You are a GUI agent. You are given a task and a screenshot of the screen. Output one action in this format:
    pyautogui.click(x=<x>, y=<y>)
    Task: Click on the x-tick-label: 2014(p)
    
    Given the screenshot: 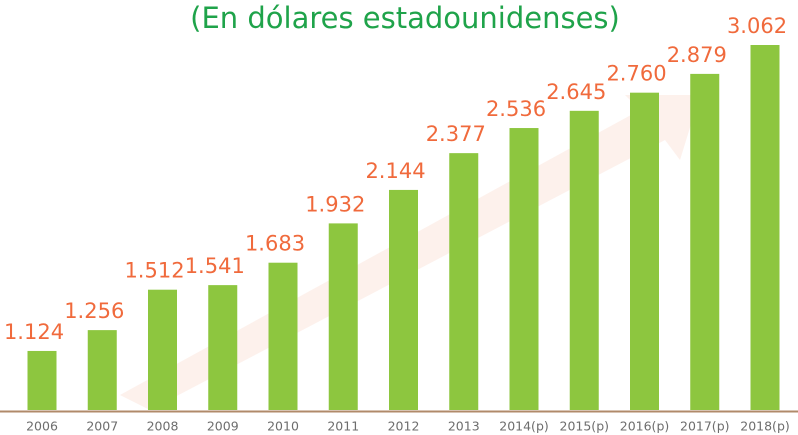 What is the action you would take?
    pyautogui.click(x=524, y=426)
    